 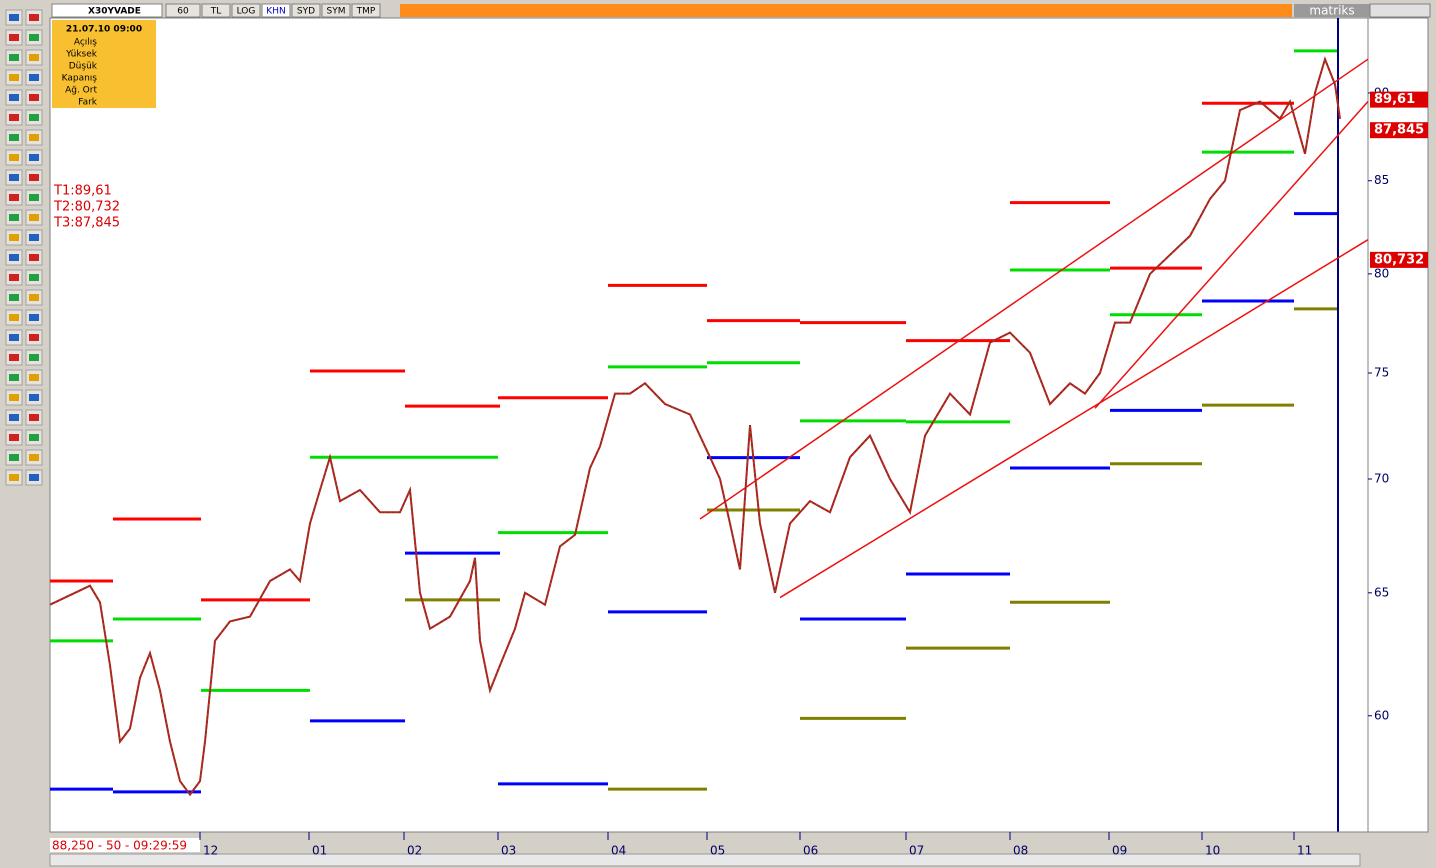 What do you see at coordinates (82, 191) in the screenshot?
I see `target: T1:89,61` at bounding box center [82, 191].